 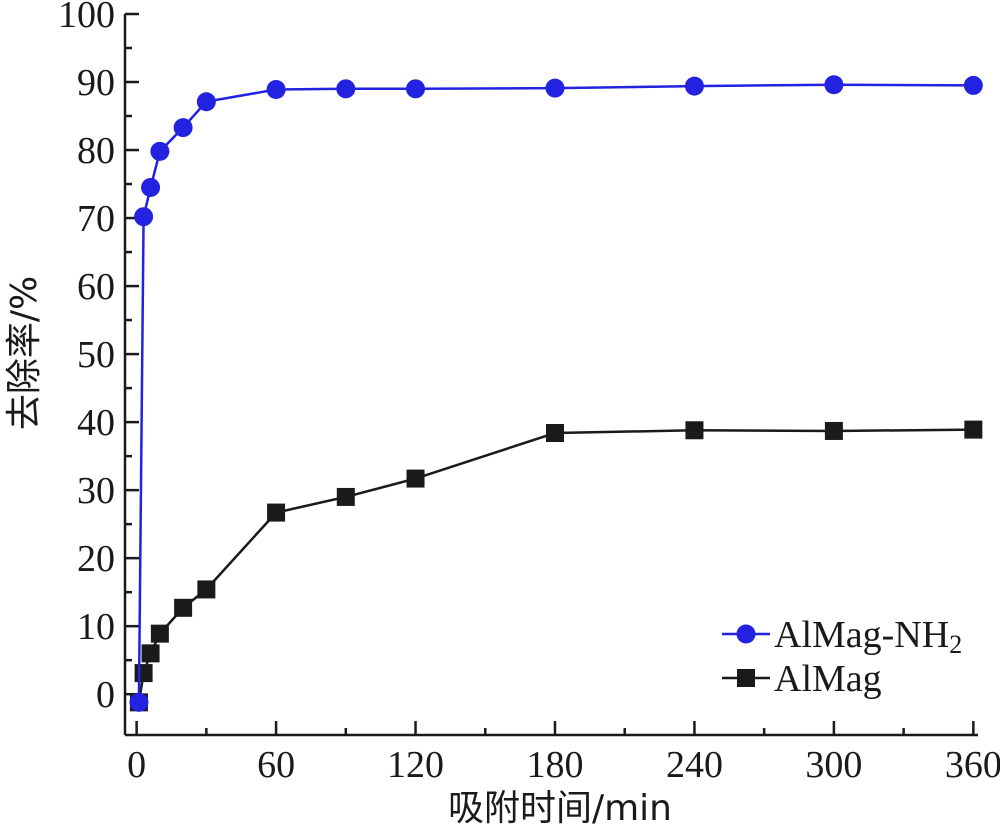 I want to click on y-tick-label: 50, so click(x=96, y=355).